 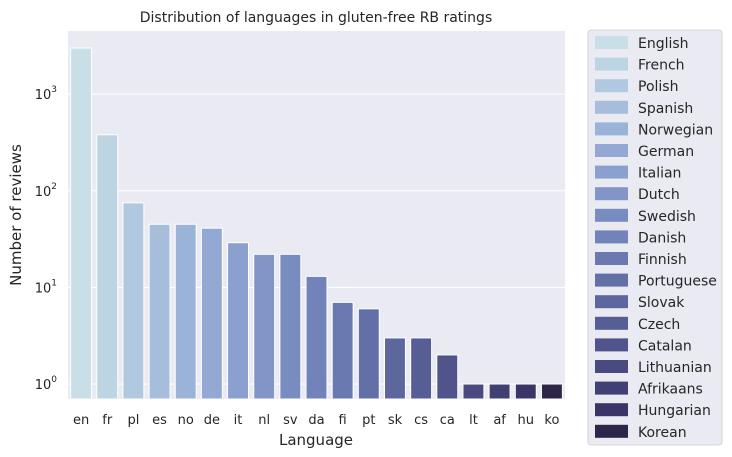 I want to click on legend-item: Lithuanian, so click(x=653, y=368).